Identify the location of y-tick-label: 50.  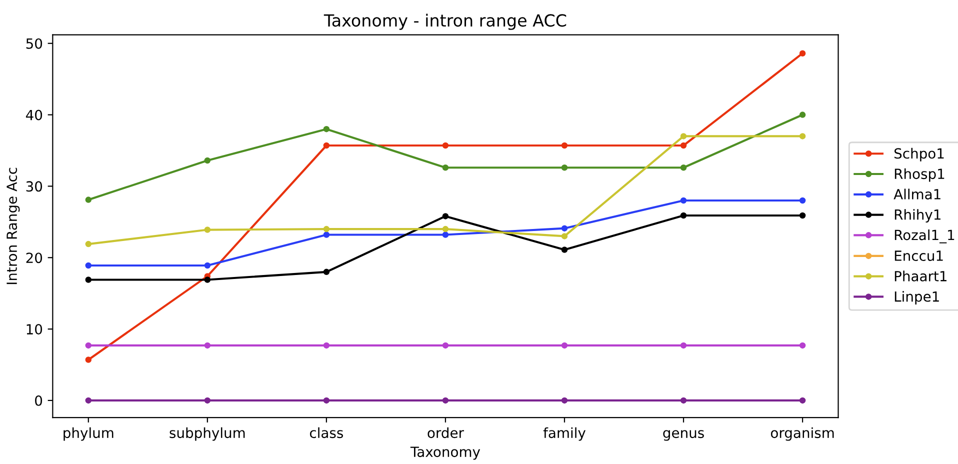
(34, 43).